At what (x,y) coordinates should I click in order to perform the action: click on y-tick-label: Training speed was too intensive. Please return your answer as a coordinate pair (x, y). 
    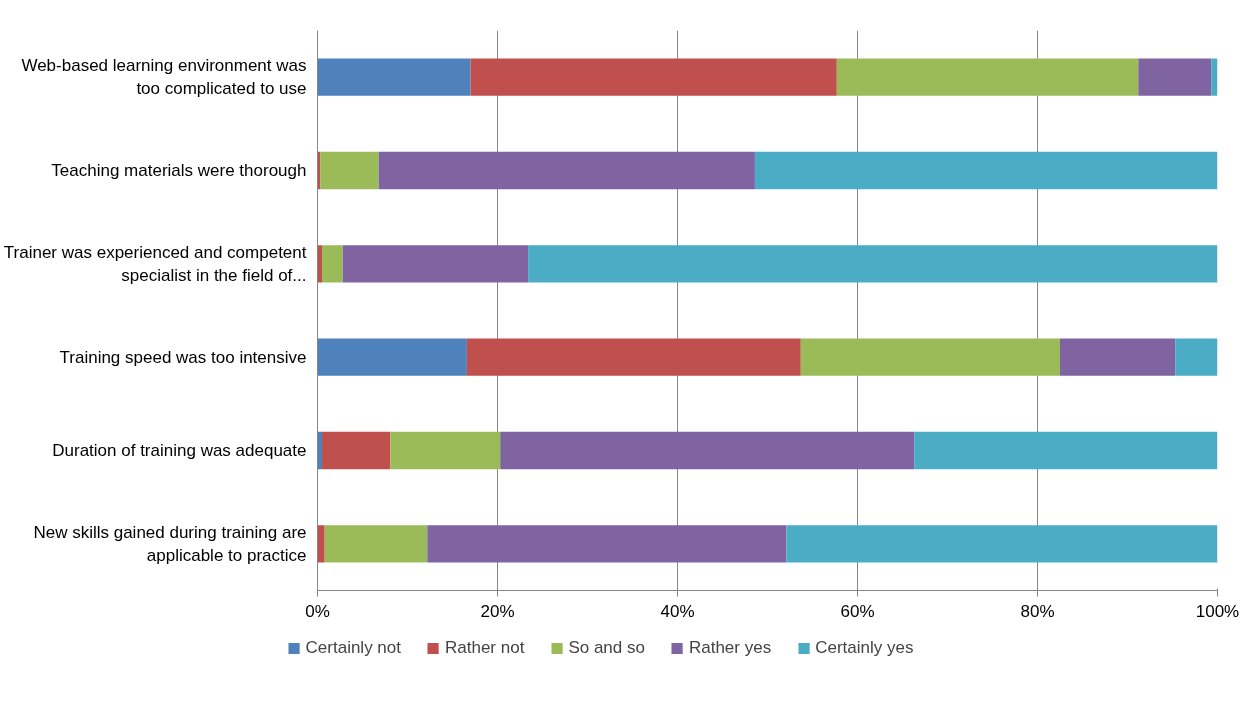
    Looking at the image, I should click on (183, 357).